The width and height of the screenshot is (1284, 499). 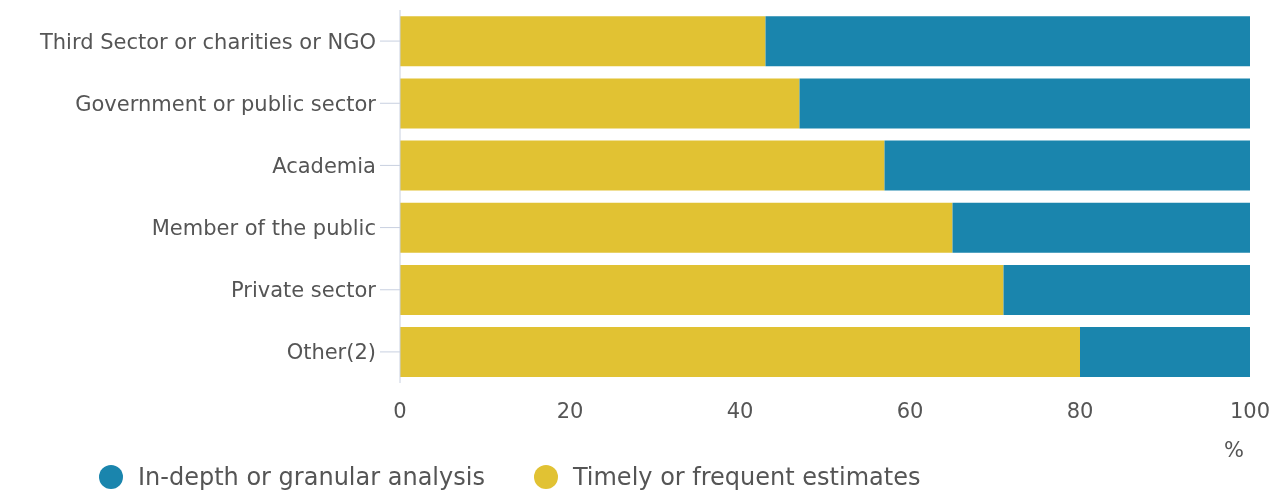 What do you see at coordinates (207, 41) in the screenshot?
I see `y-tick-label: Third Sector or charities or NGO` at bounding box center [207, 41].